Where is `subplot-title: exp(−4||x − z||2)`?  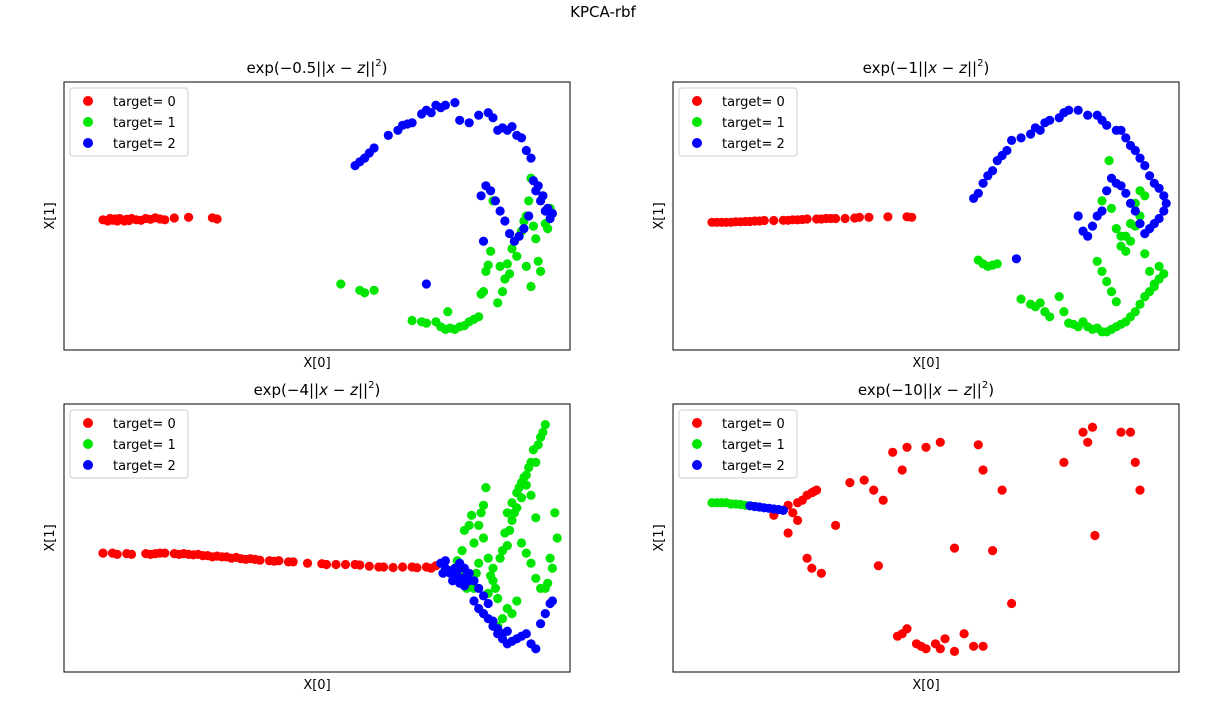
subplot-title: exp(−4||x − z||2) is located at coordinates (317, 389).